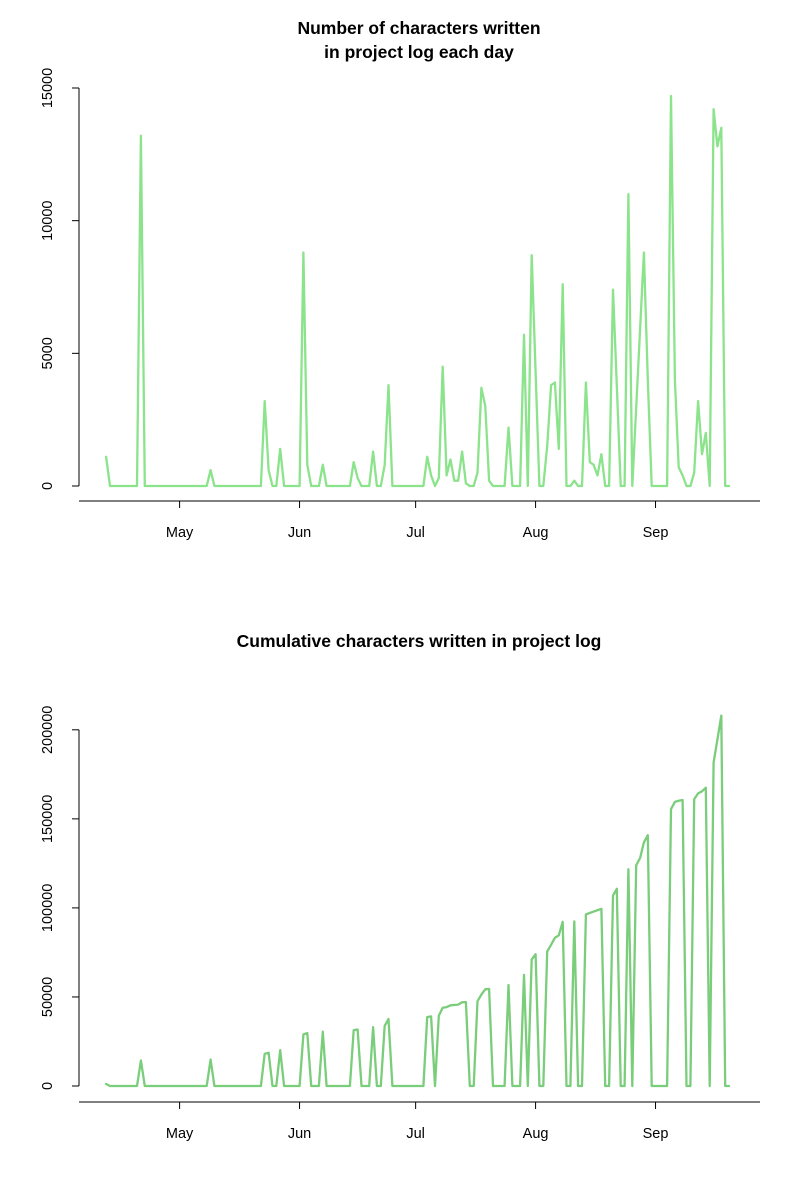 This screenshot has height=1200, width=800. What do you see at coordinates (48, 997) in the screenshot?
I see `y-tick-label: 50000` at bounding box center [48, 997].